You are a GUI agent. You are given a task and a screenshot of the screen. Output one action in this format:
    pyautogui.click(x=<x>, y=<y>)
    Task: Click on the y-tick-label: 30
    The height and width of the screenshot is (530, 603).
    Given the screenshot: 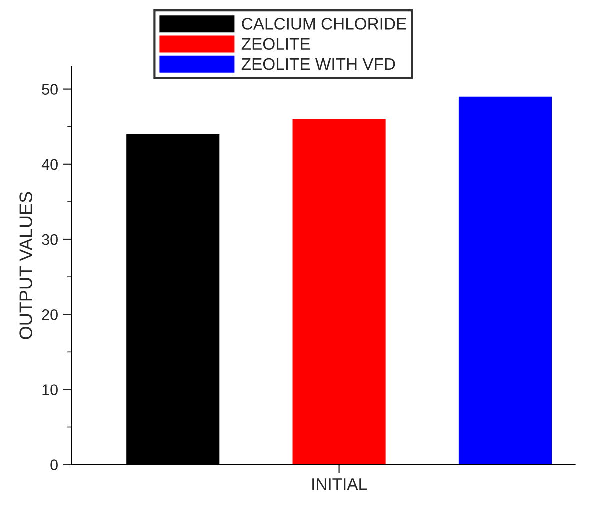 What is the action you would take?
    pyautogui.click(x=50, y=240)
    